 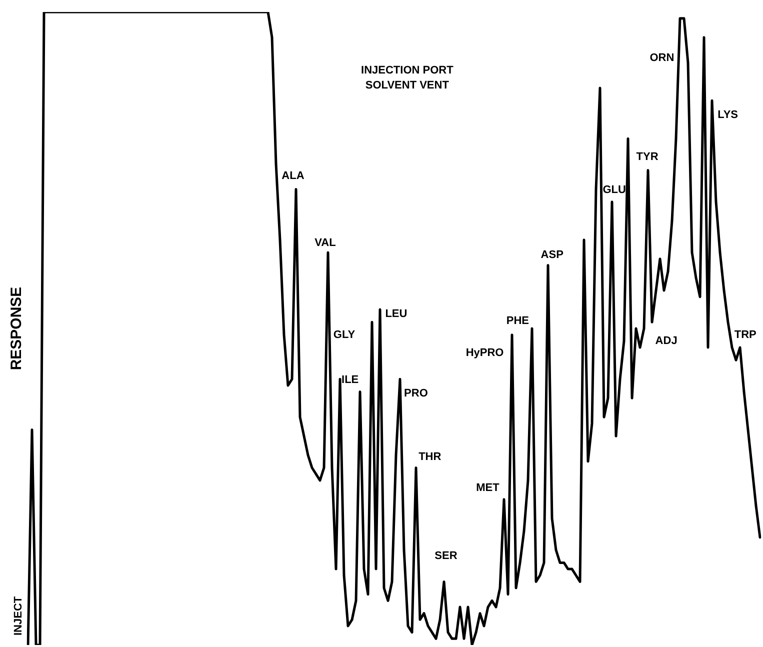 What do you see at coordinates (293, 176) in the screenshot?
I see `annotation: ALA` at bounding box center [293, 176].